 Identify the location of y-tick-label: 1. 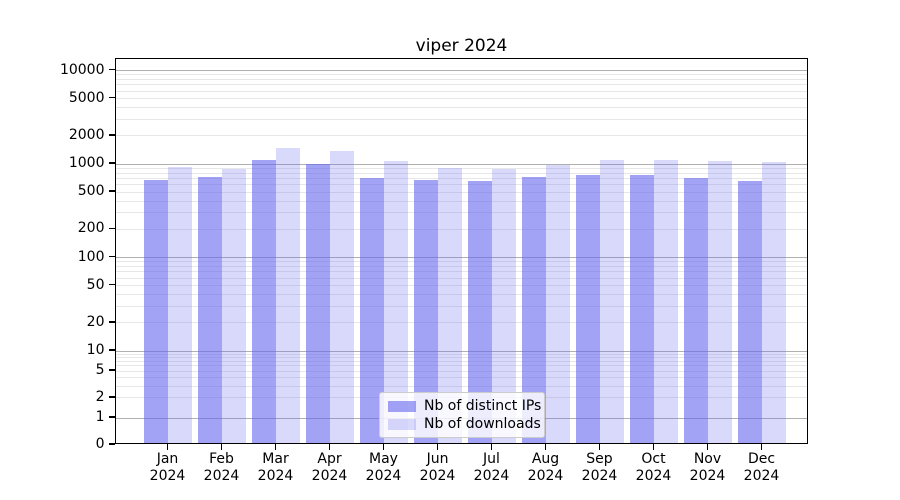
(100, 417).